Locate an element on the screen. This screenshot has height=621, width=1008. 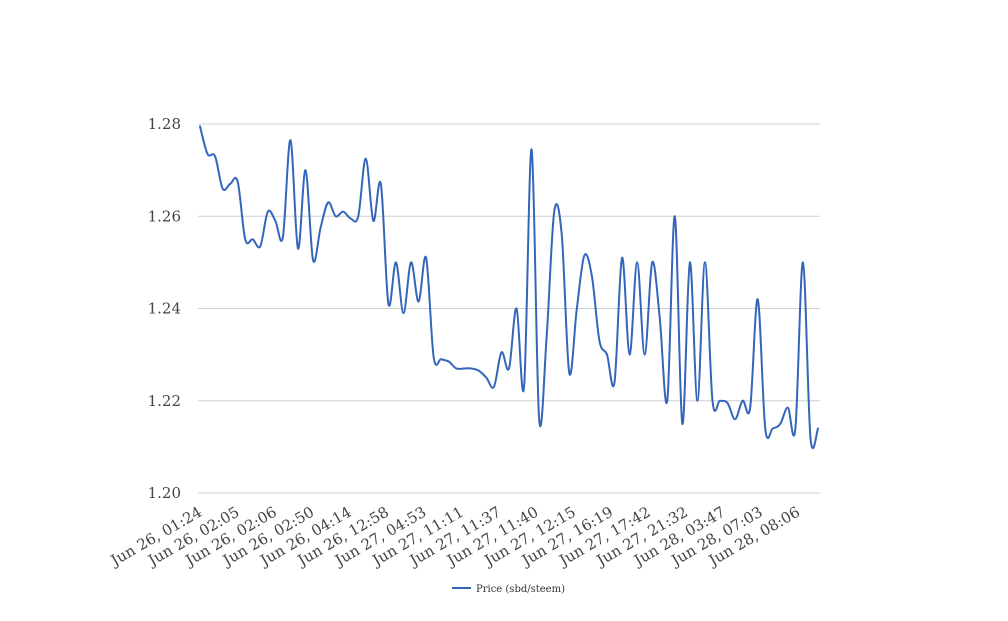
y-tick-label: 1.26 is located at coordinates (164, 216).